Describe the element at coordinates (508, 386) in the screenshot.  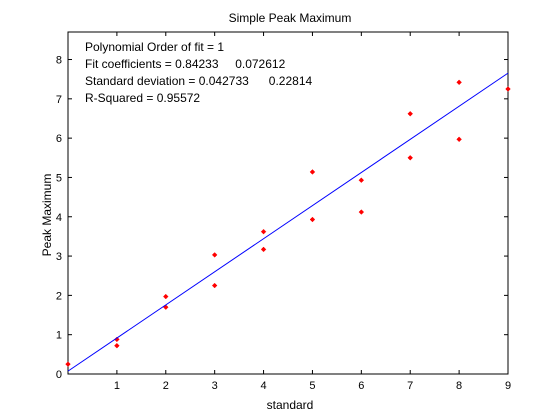
I see `x-tick-label: 9` at that location.